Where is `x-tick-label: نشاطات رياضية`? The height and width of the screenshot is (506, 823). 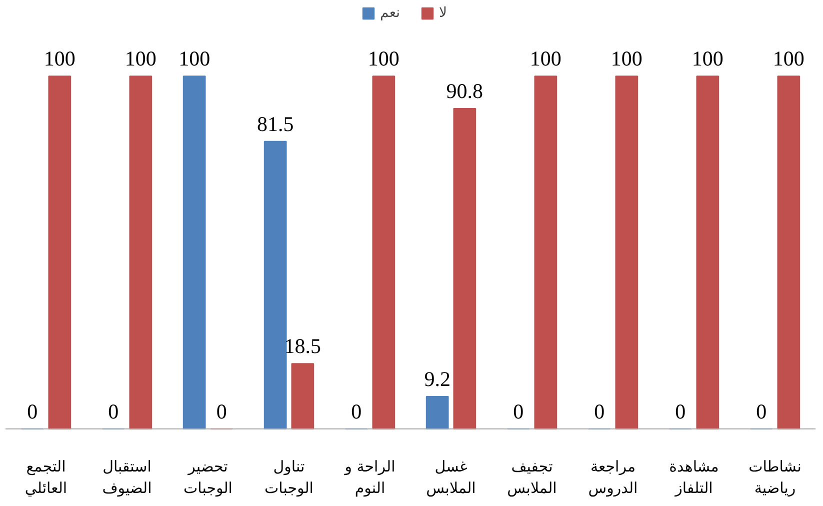 x-tick-label: نشاطات رياضية is located at coordinates (775, 478).